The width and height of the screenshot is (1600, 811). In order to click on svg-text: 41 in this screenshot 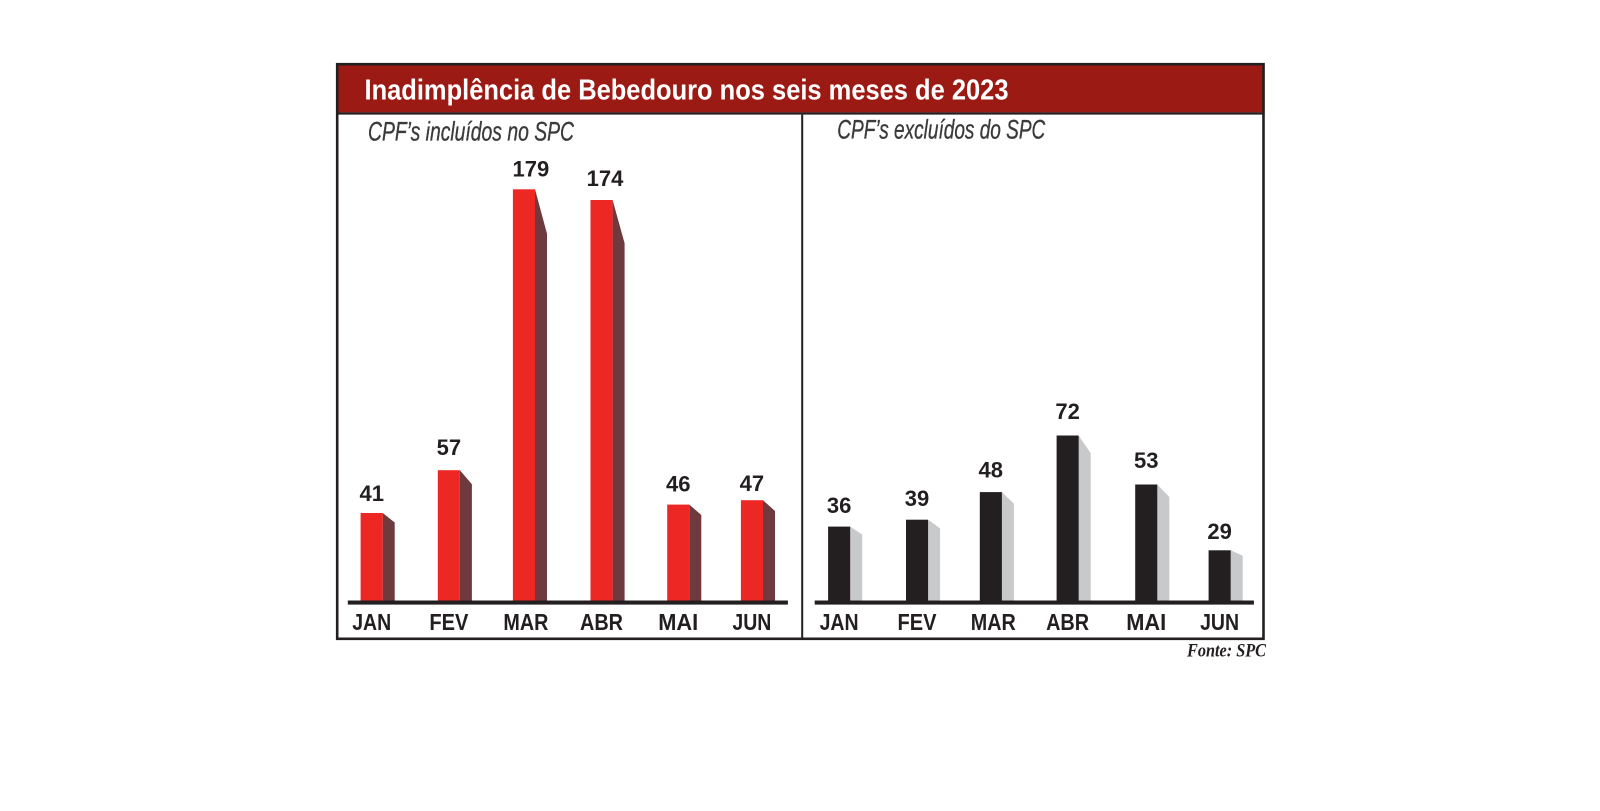, I will do `click(371, 493)`.